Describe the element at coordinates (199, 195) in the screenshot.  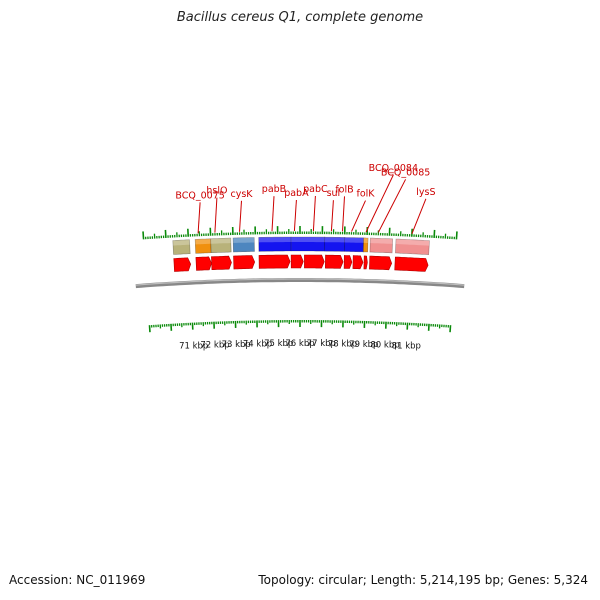
I see `gene-label: BCQ_0075` at that location.